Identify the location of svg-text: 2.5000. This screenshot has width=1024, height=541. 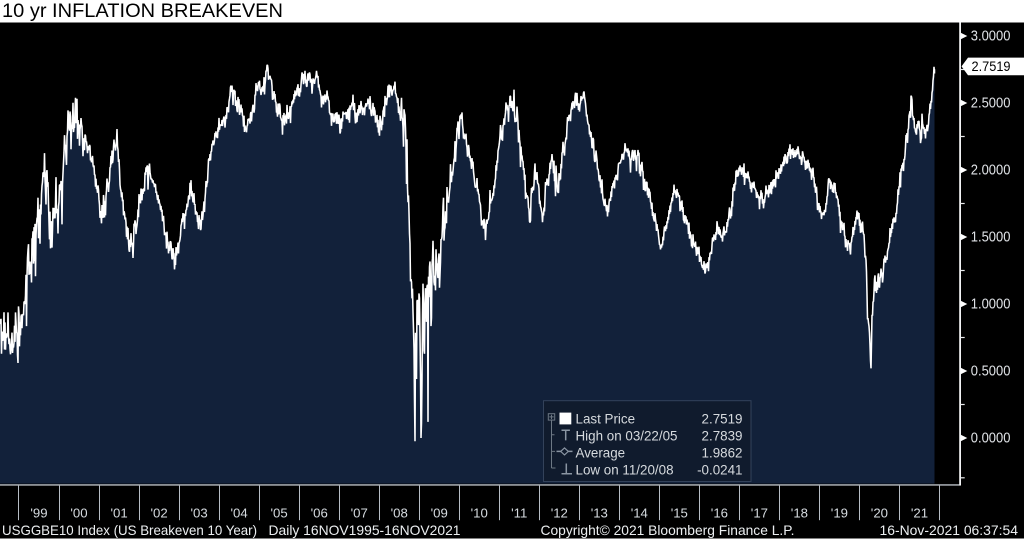
(991, 104).